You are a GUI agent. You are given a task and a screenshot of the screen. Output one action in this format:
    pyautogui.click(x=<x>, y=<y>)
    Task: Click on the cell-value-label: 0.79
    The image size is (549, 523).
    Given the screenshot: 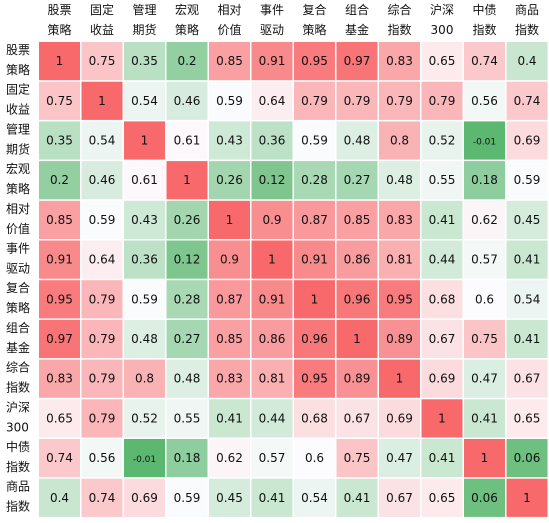 What is the action you would take?
    pyautogui.click(x=102, y=299)
    